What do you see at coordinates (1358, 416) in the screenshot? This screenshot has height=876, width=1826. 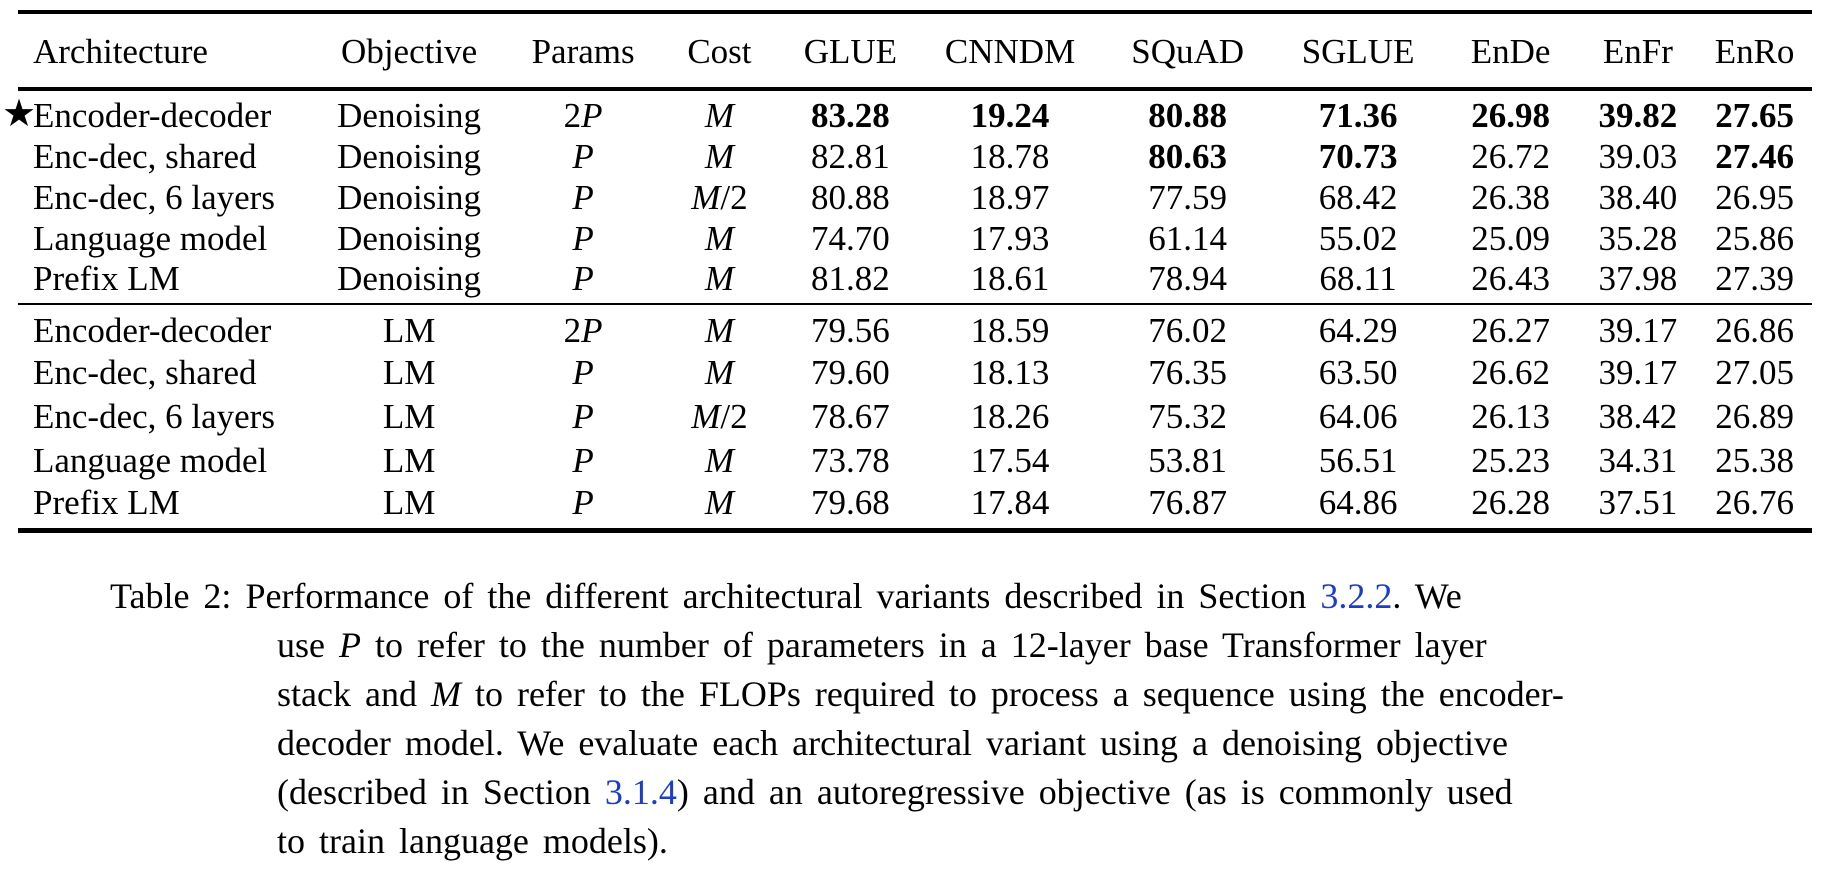 I see `score-cell-sglue: 64.06` at bounding box center [1358, 416].